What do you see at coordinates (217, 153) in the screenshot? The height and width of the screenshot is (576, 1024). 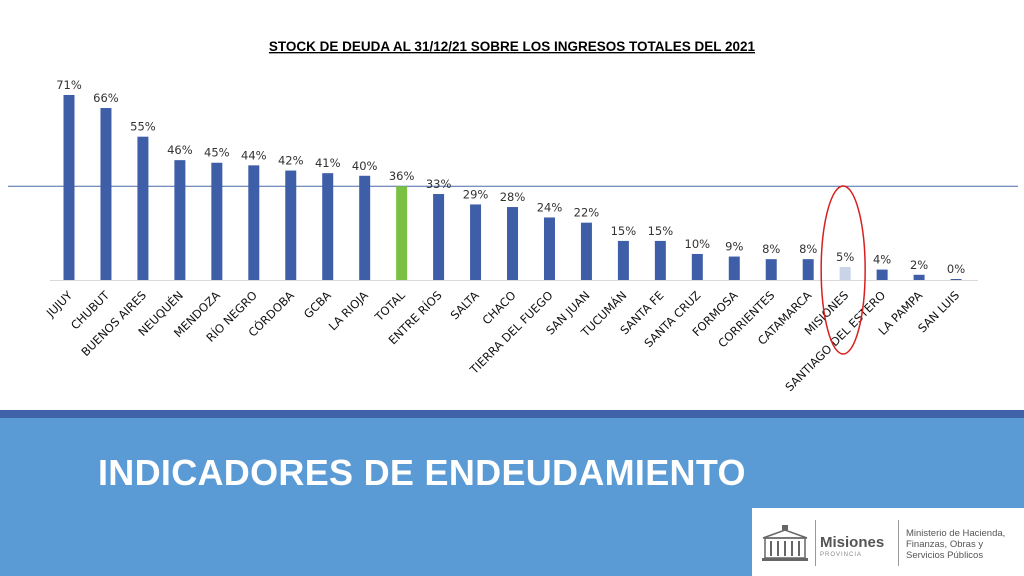 I see `data-label: 45%` at bounding box center [217, 153].